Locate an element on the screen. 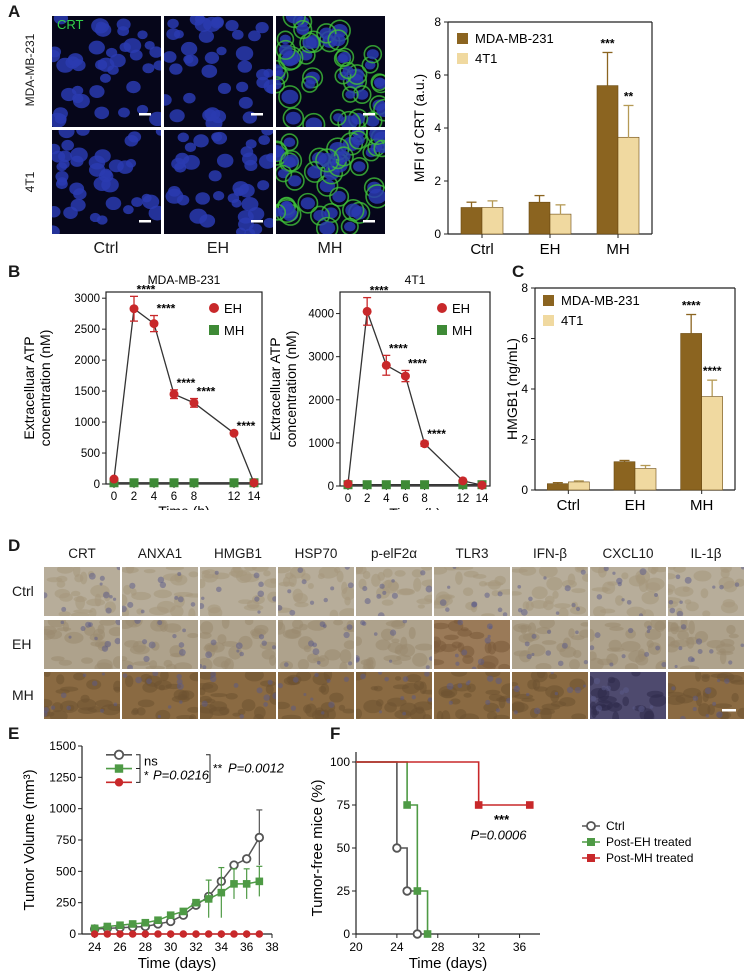 The image size is (750, 979). y-tick-label: 1500 is located at coordinates (87, 392).